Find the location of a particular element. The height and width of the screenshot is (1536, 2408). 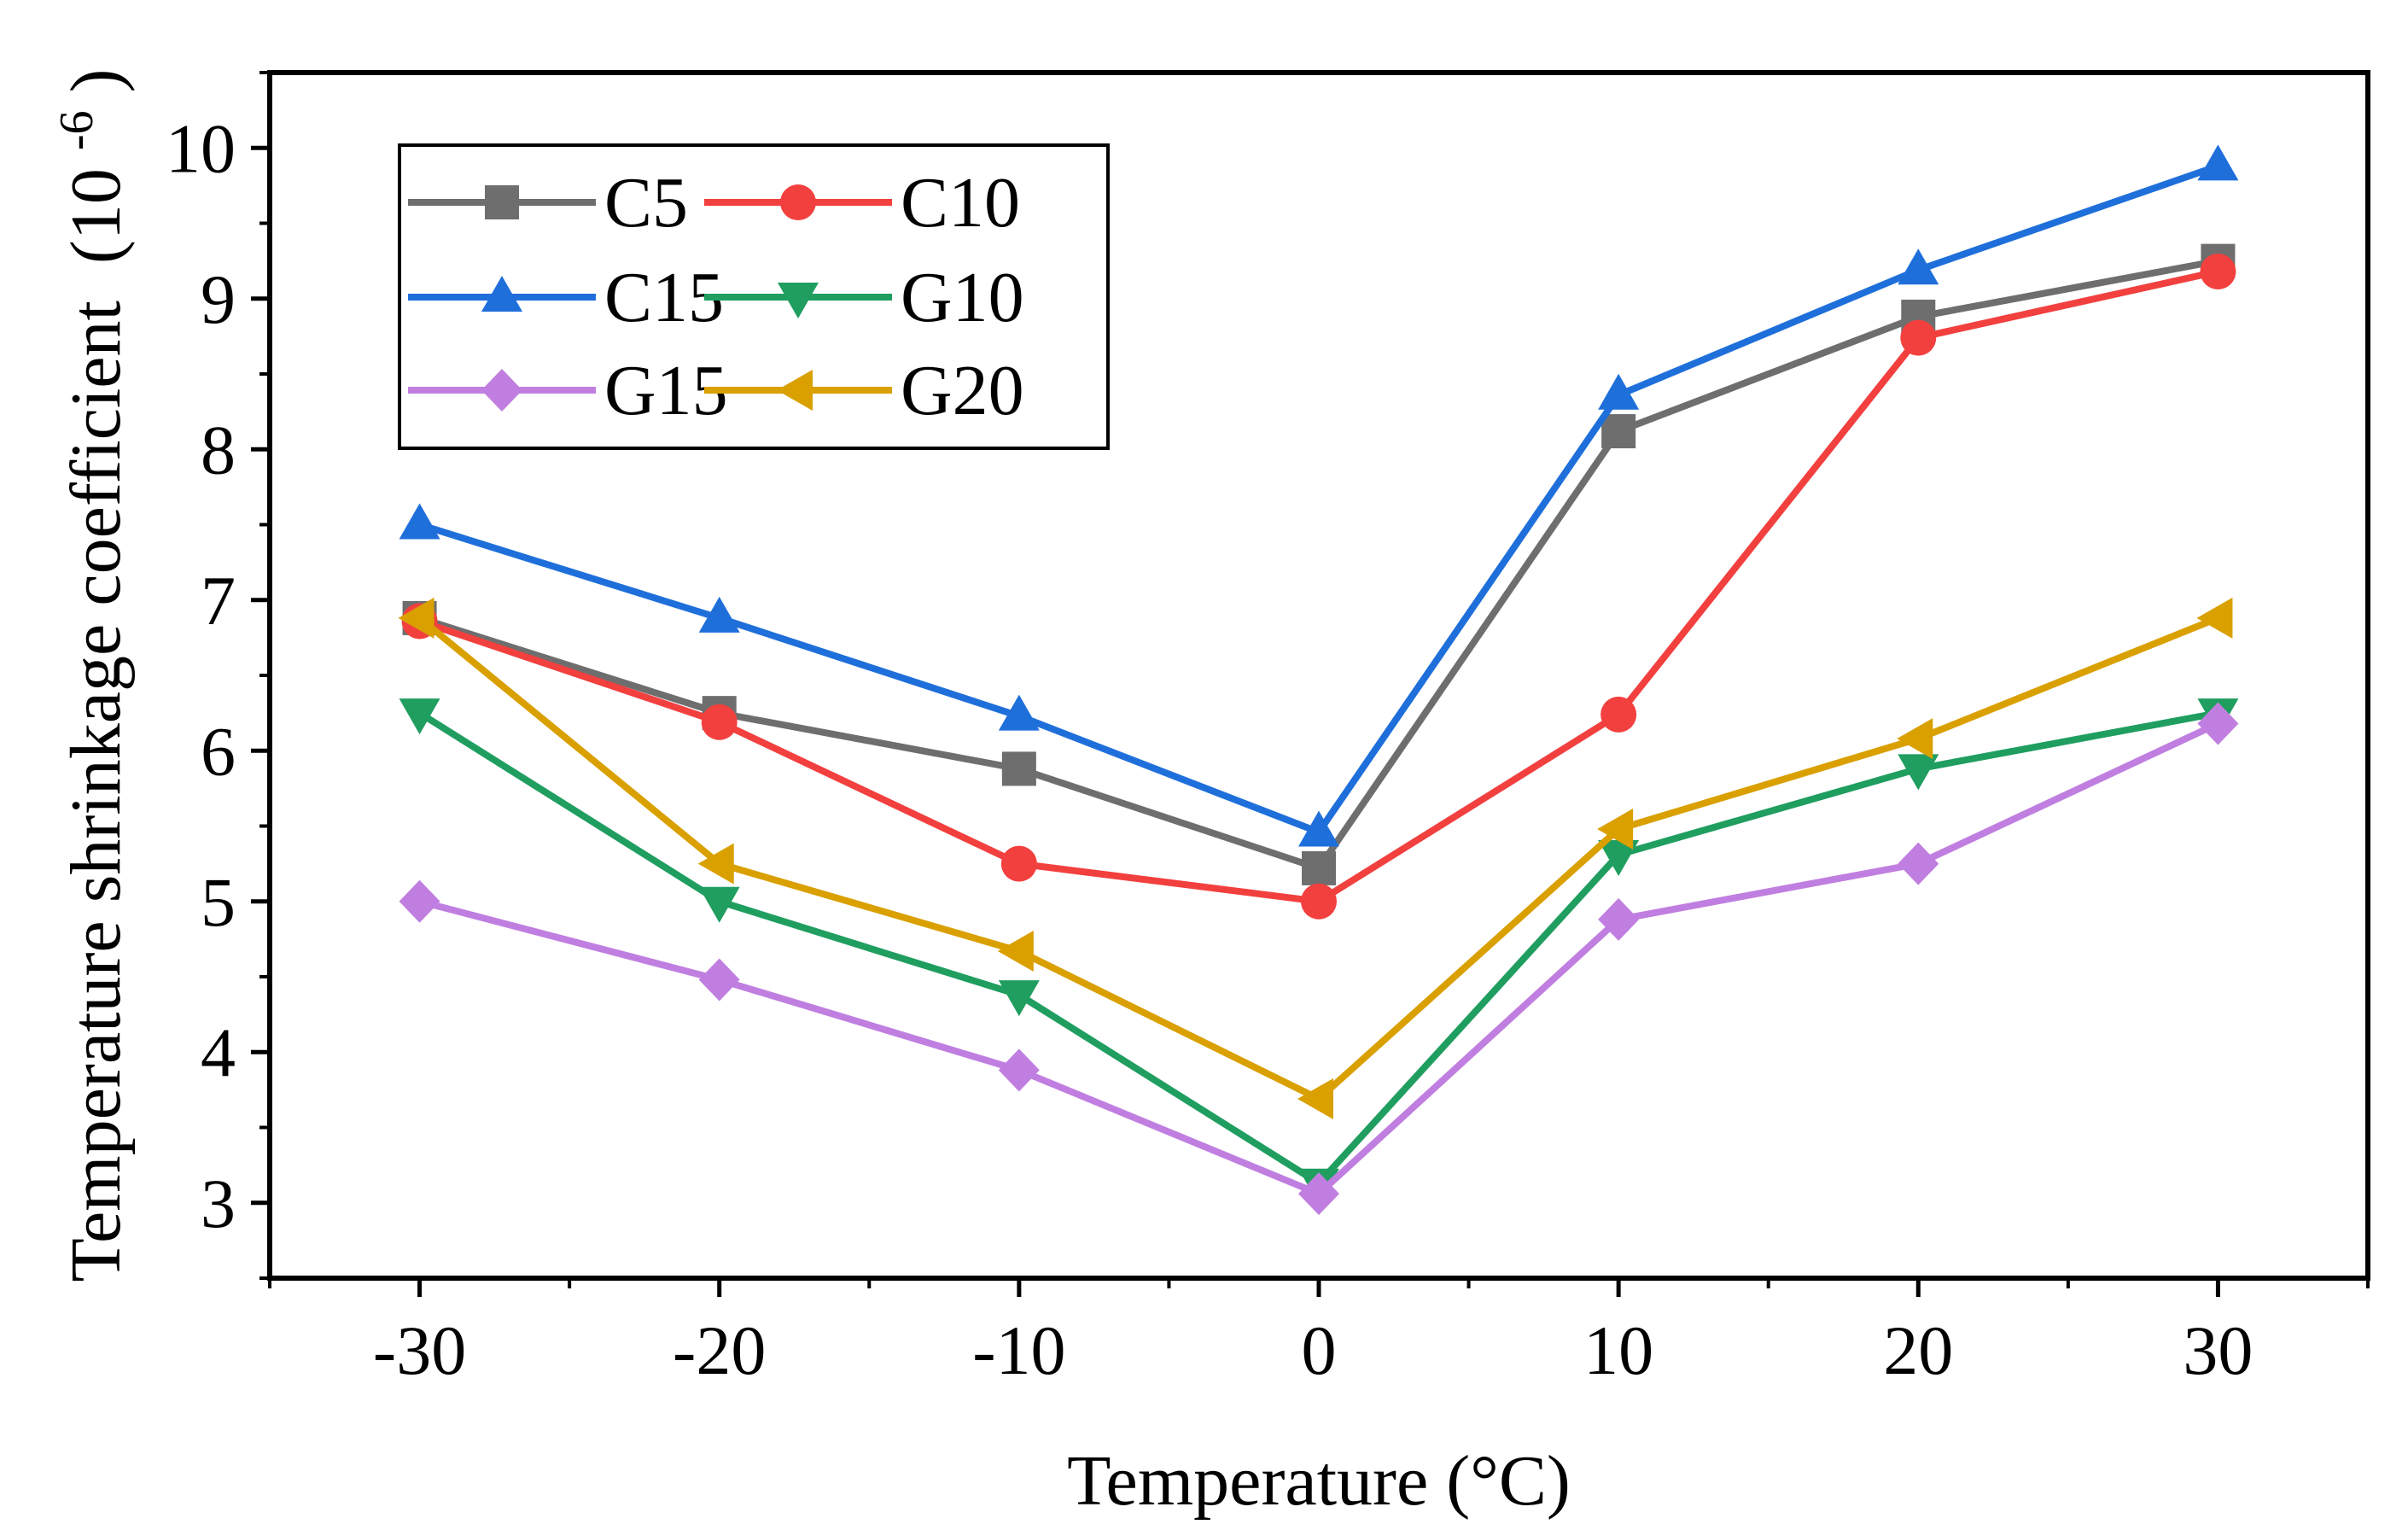

y-tick-label: 9 is located at coordinates (218, 299).